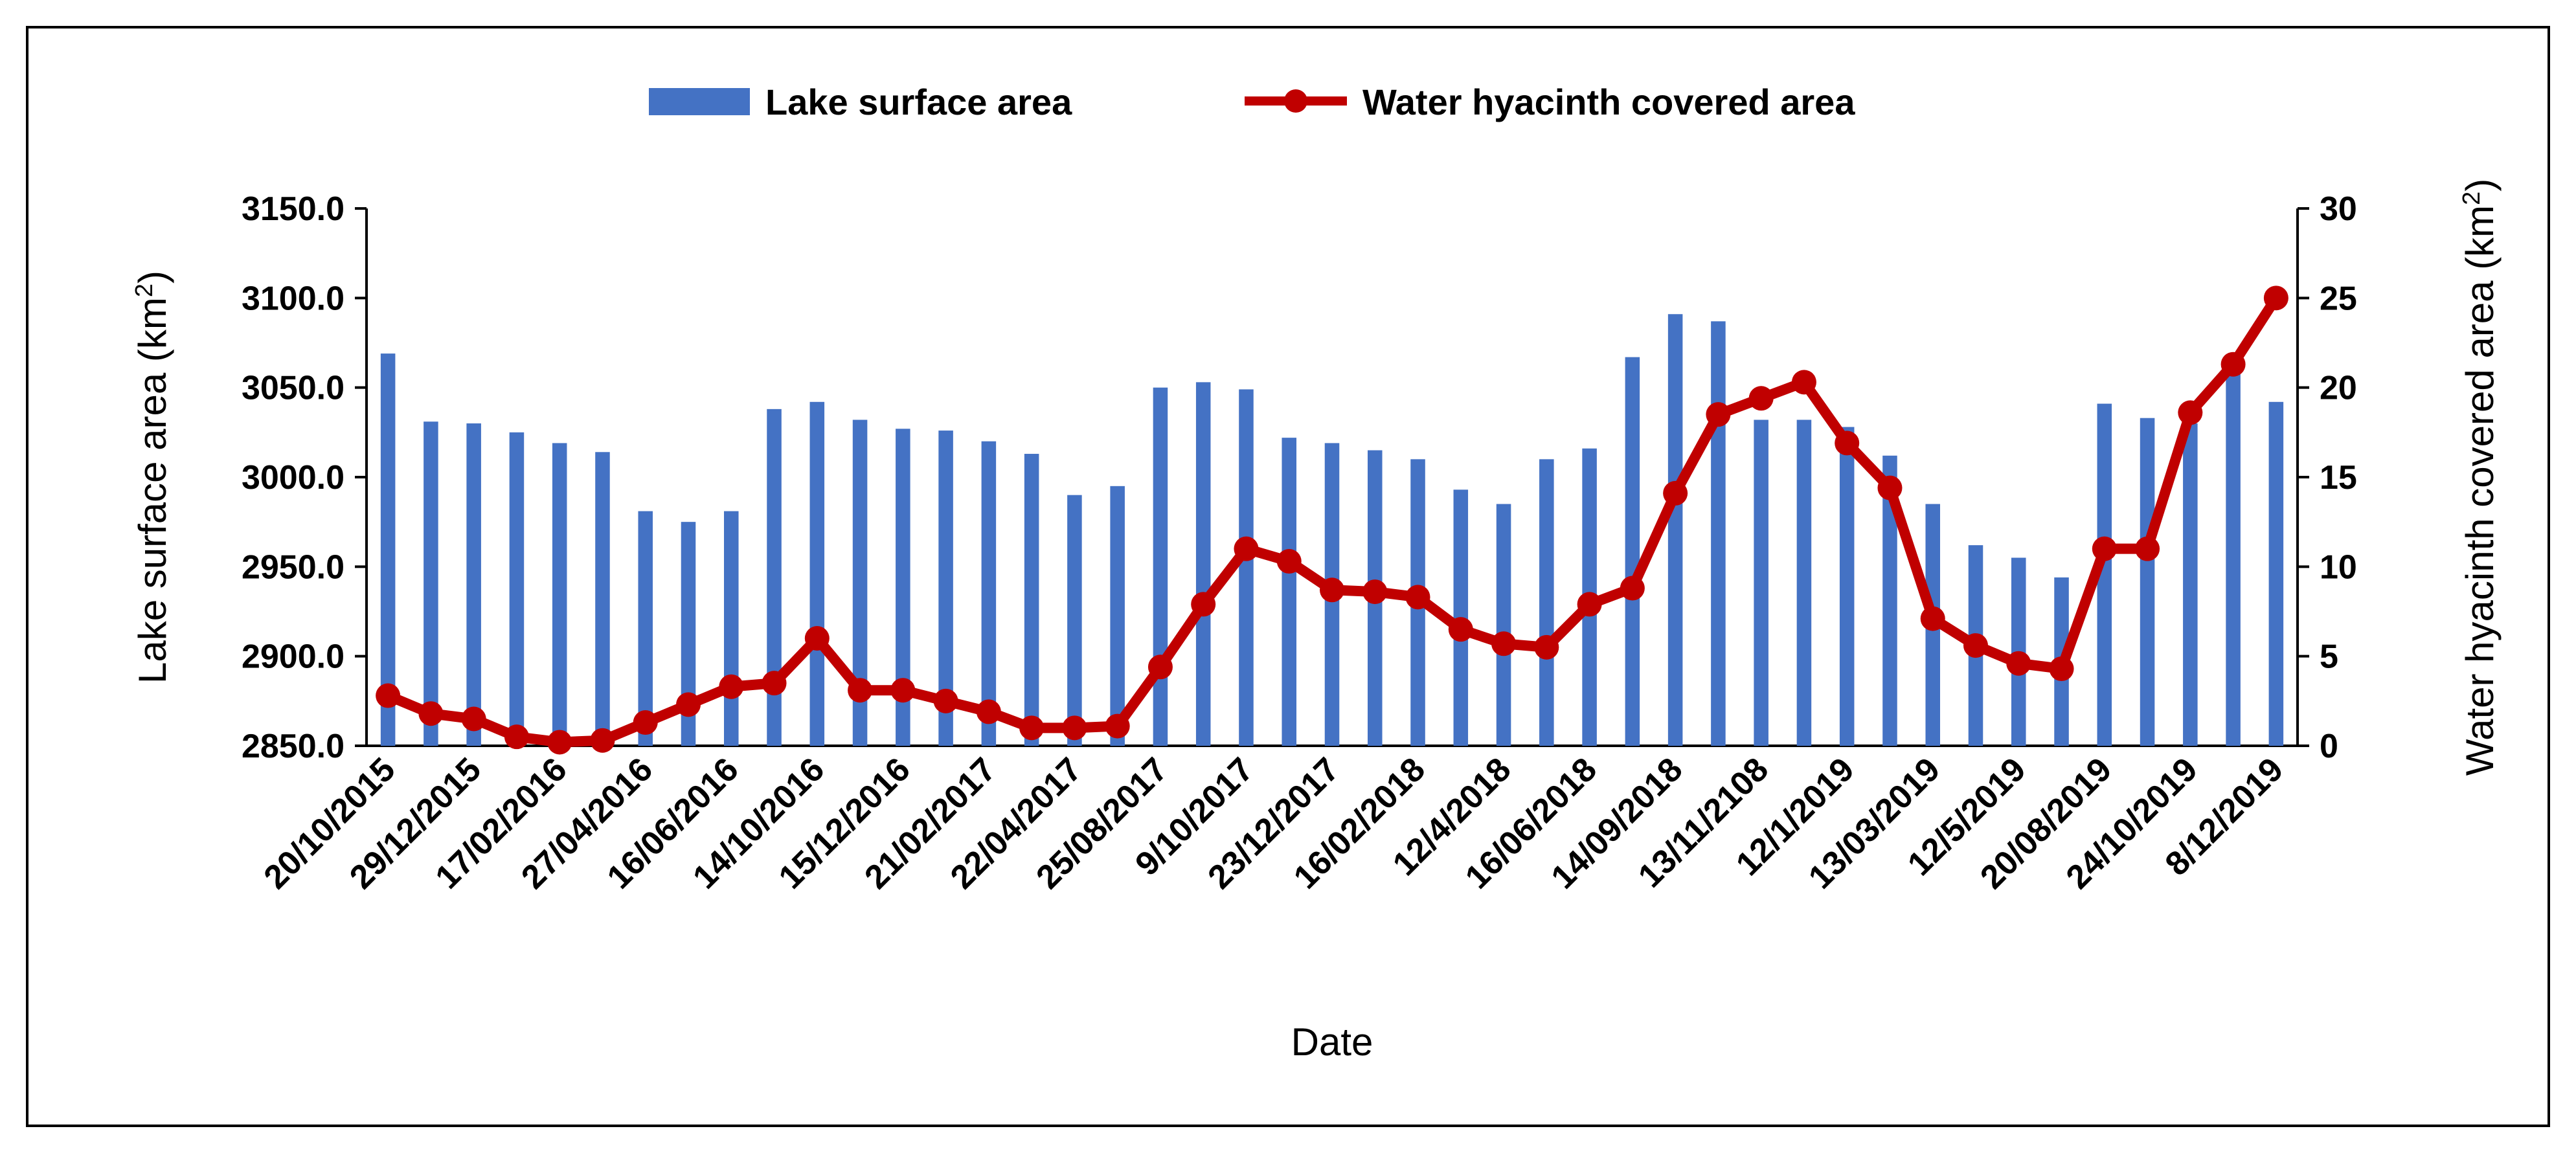  I want to click on left-tick-label: 3100.0, so click(293, 298).